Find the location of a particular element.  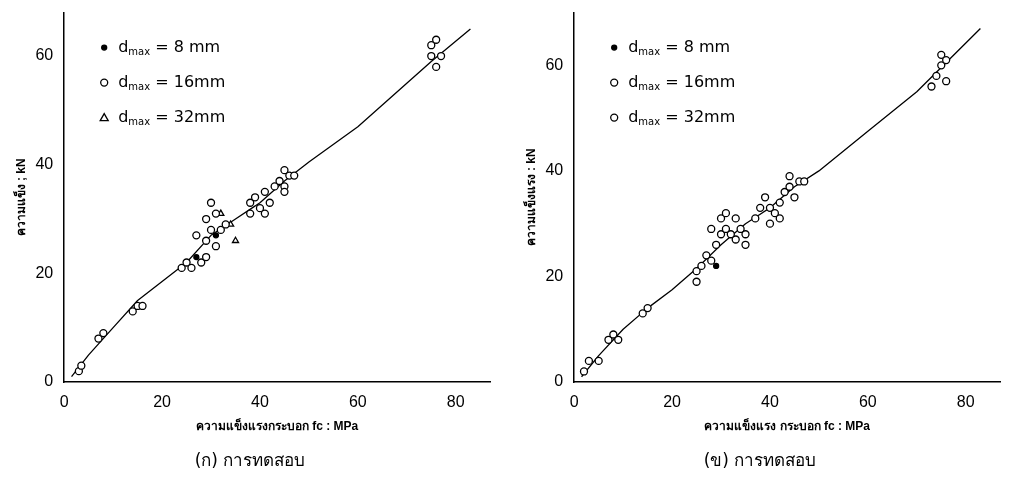

text: (ก) การทดสอบ is located at coordinates (250, 460).